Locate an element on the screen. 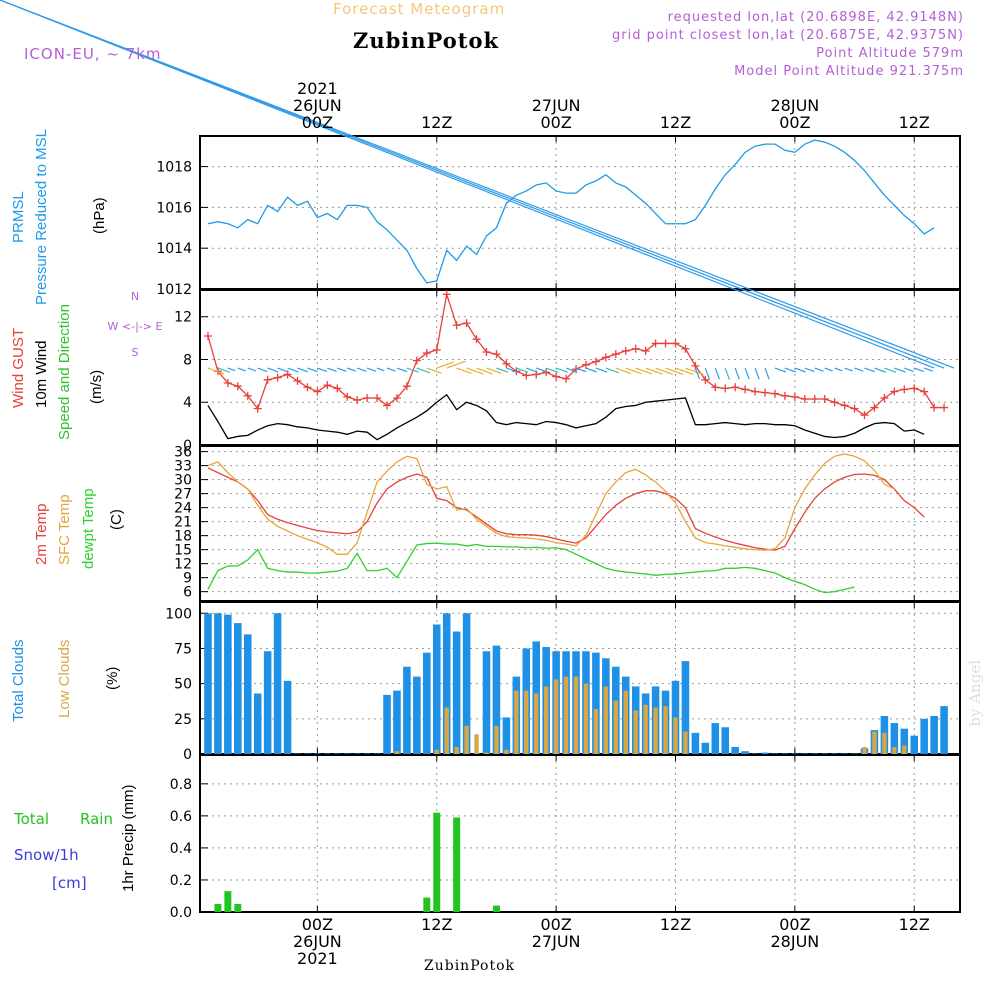 This screenshot has width=1000, height=1000. y-tick-label: 9 is located at coordinates (187, 579).